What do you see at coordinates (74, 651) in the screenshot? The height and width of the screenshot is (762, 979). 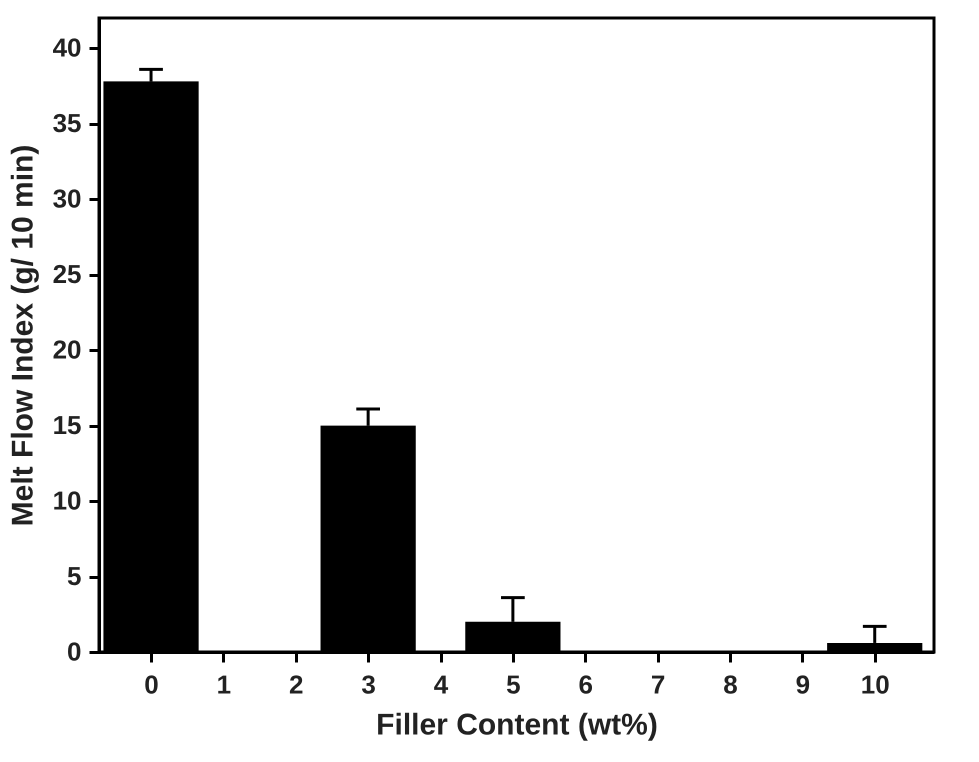 I see `y-tick-label: 0` at bounding box center [74, 651].